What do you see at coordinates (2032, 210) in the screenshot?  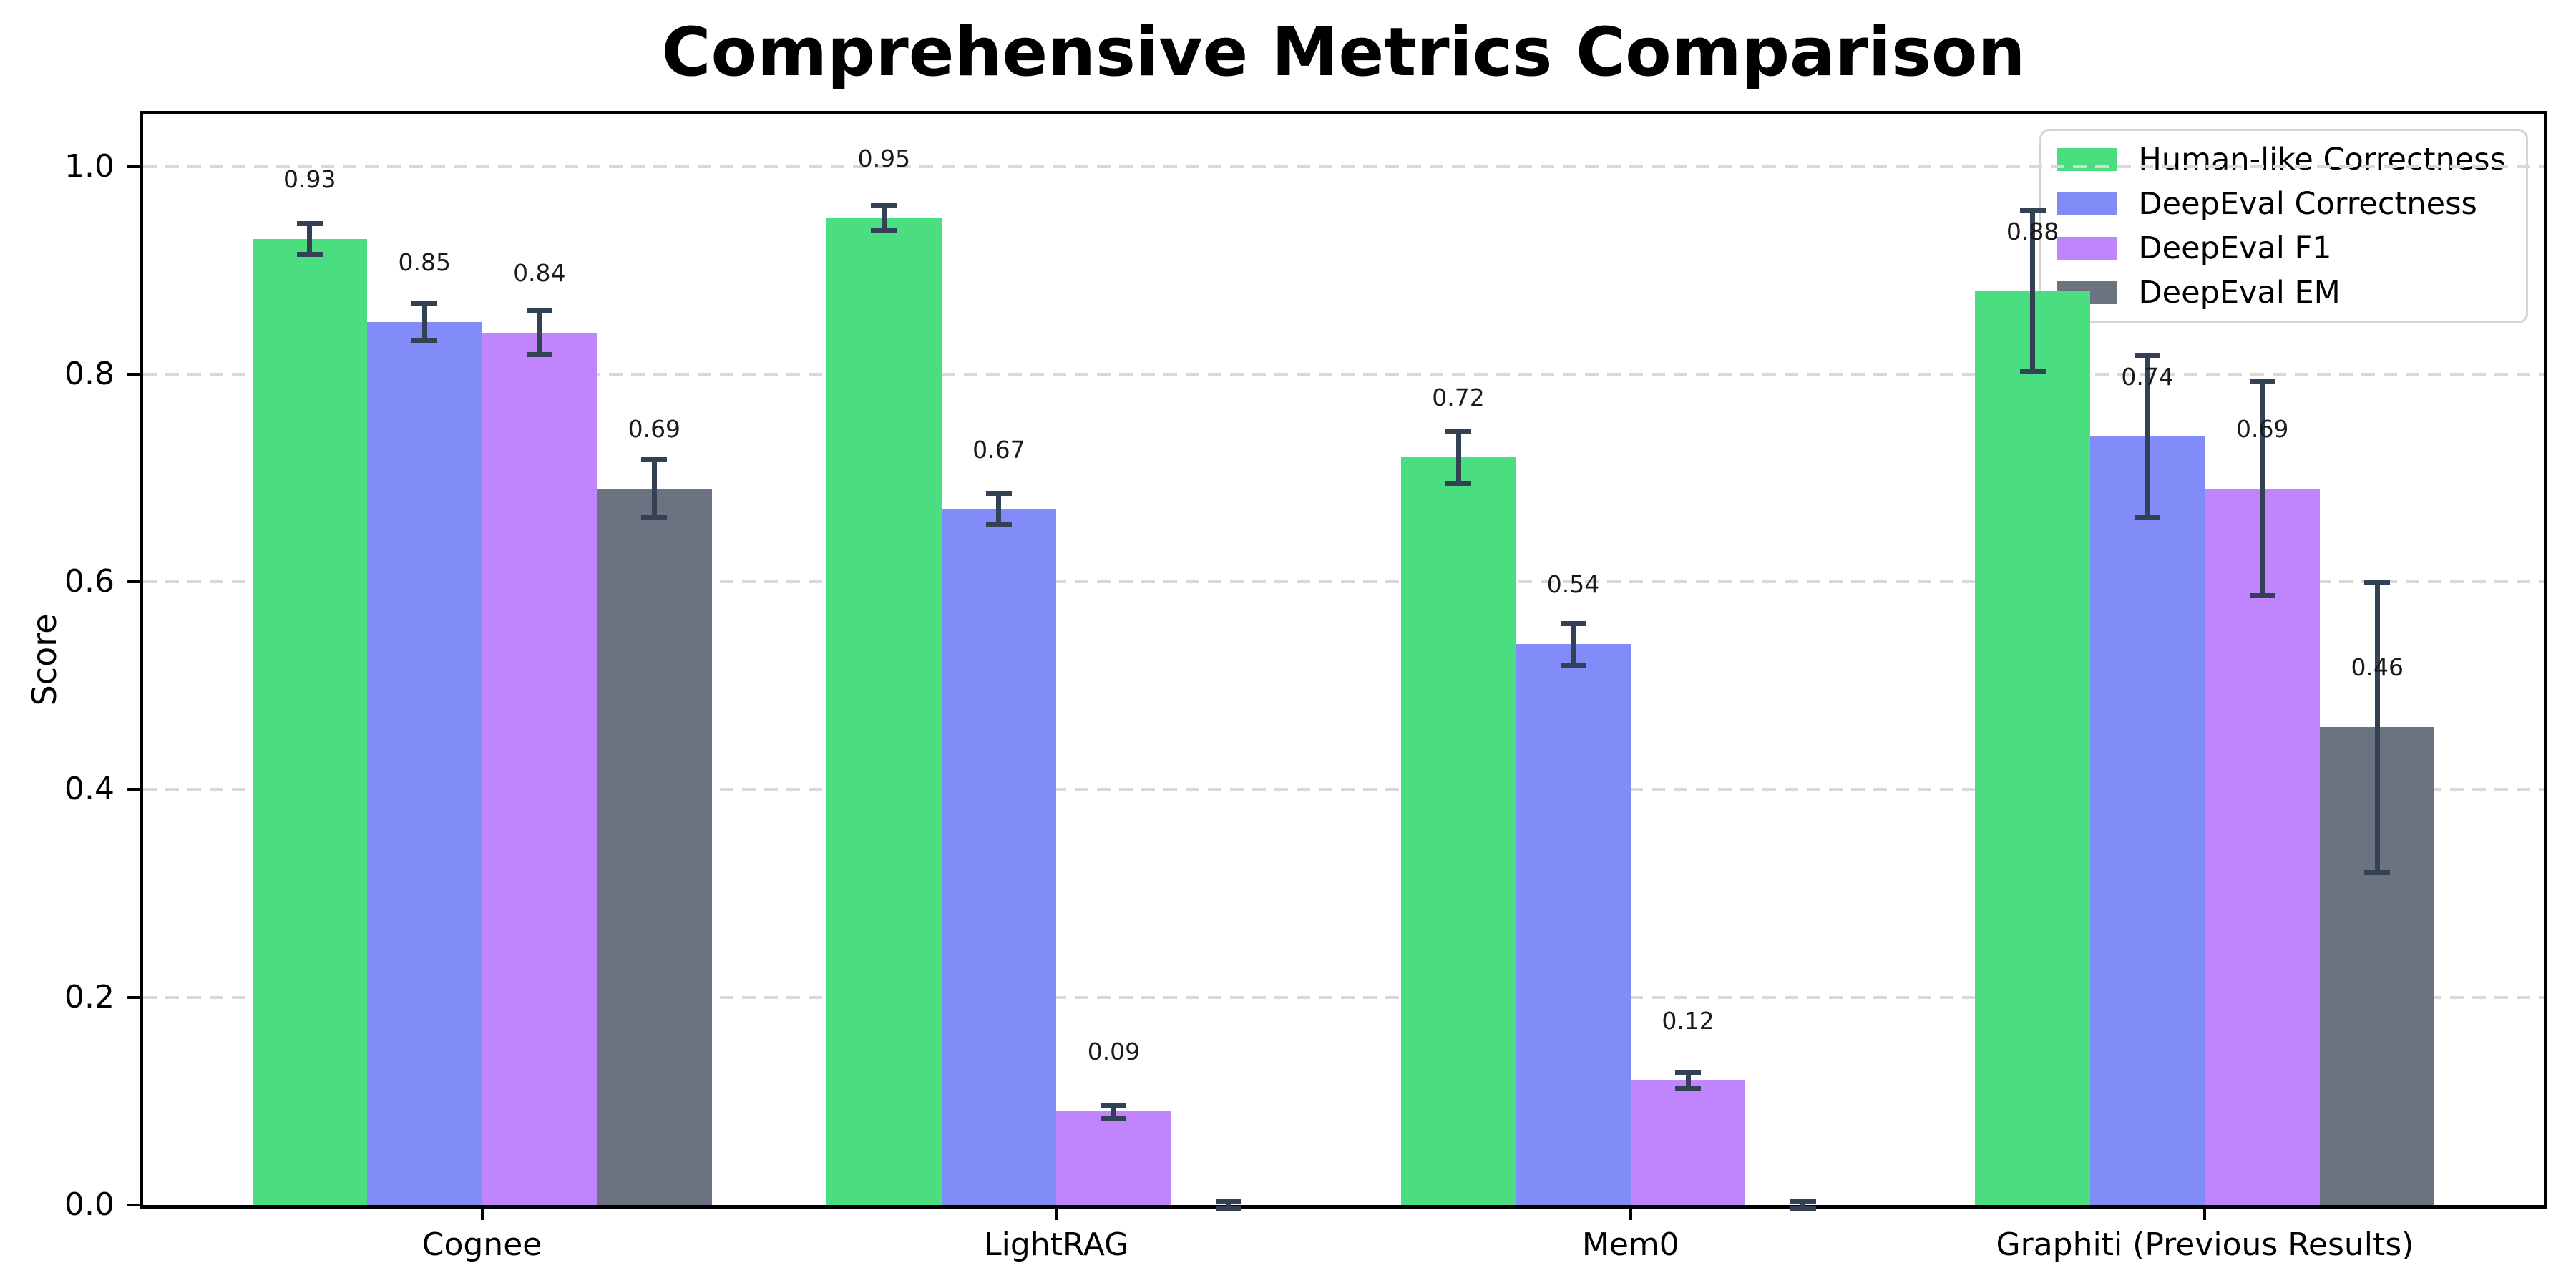 I see `errorbar-human-like-correctness-graphiti-previous-results-top-cap` at bounding box center [2032, 210].